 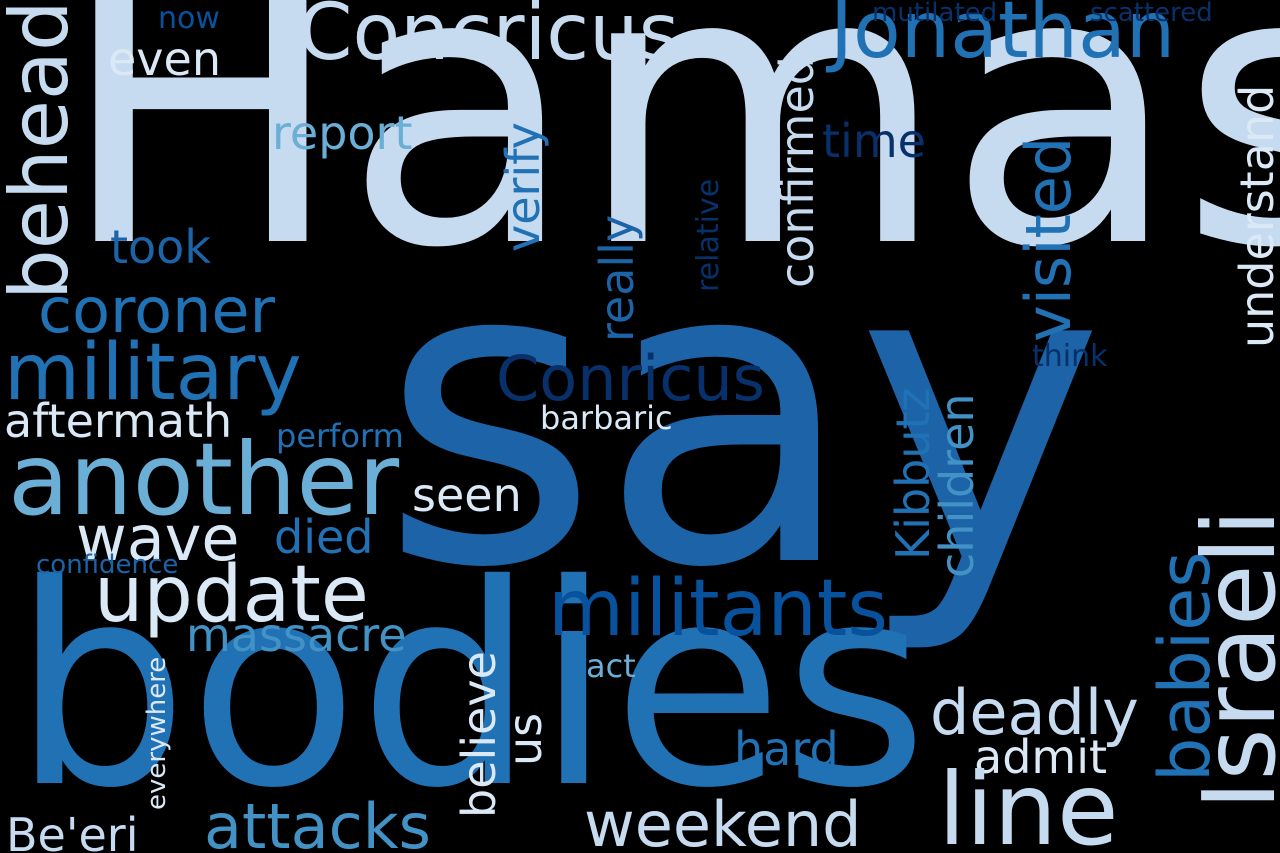 What do you see at coordinates (72, 830) in the screenshot?
I see `word-beeri: Be'eri` at bounding box center [72, 830].